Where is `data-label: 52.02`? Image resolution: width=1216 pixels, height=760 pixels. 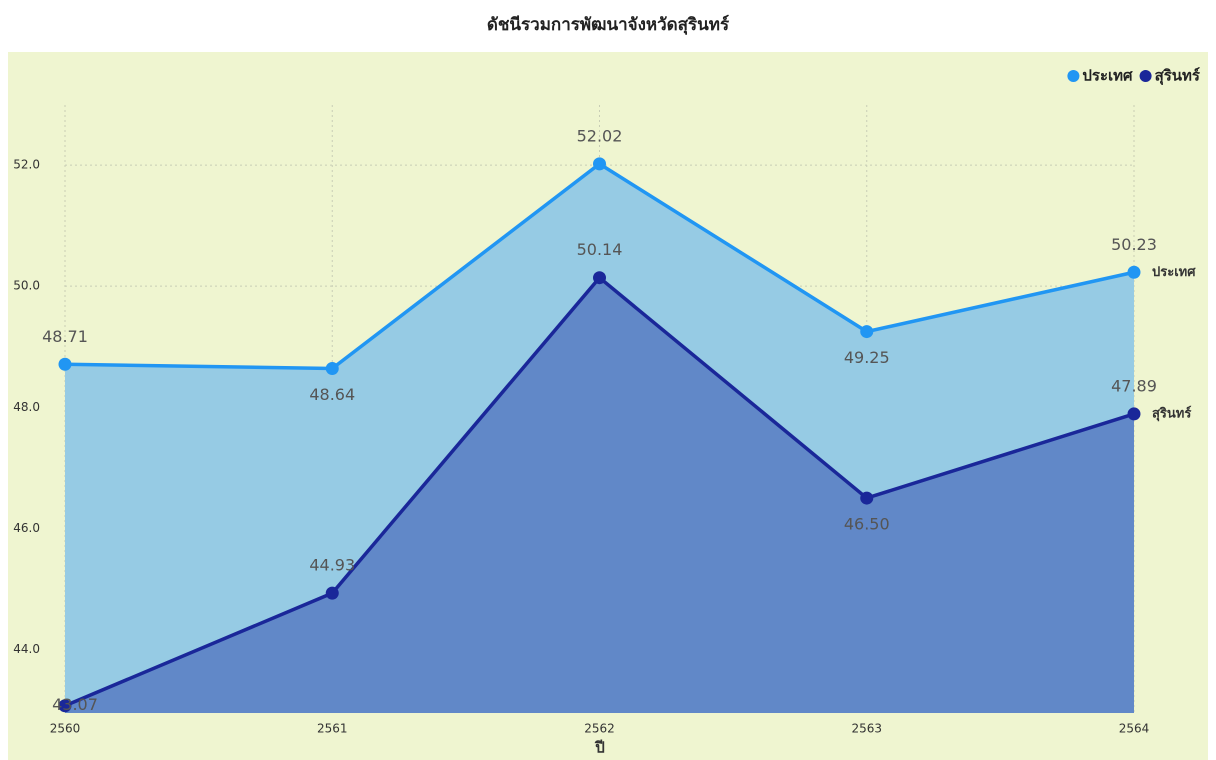
data-label: 52.02 is located at coordinates (600, 135).